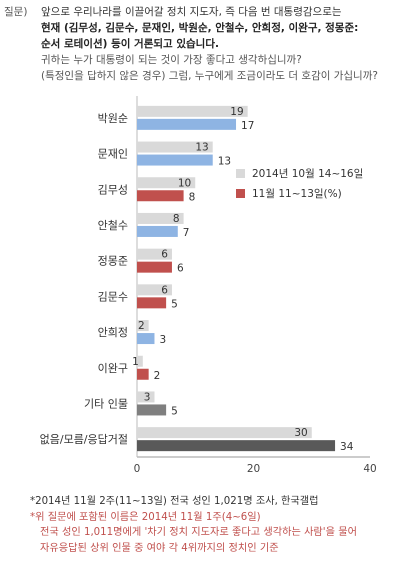 The width and height of the screenshot is (400, 571). Describe the element at coordinates (236, 112) in the screenshot. I see `value-label-prev: 19` at that location.